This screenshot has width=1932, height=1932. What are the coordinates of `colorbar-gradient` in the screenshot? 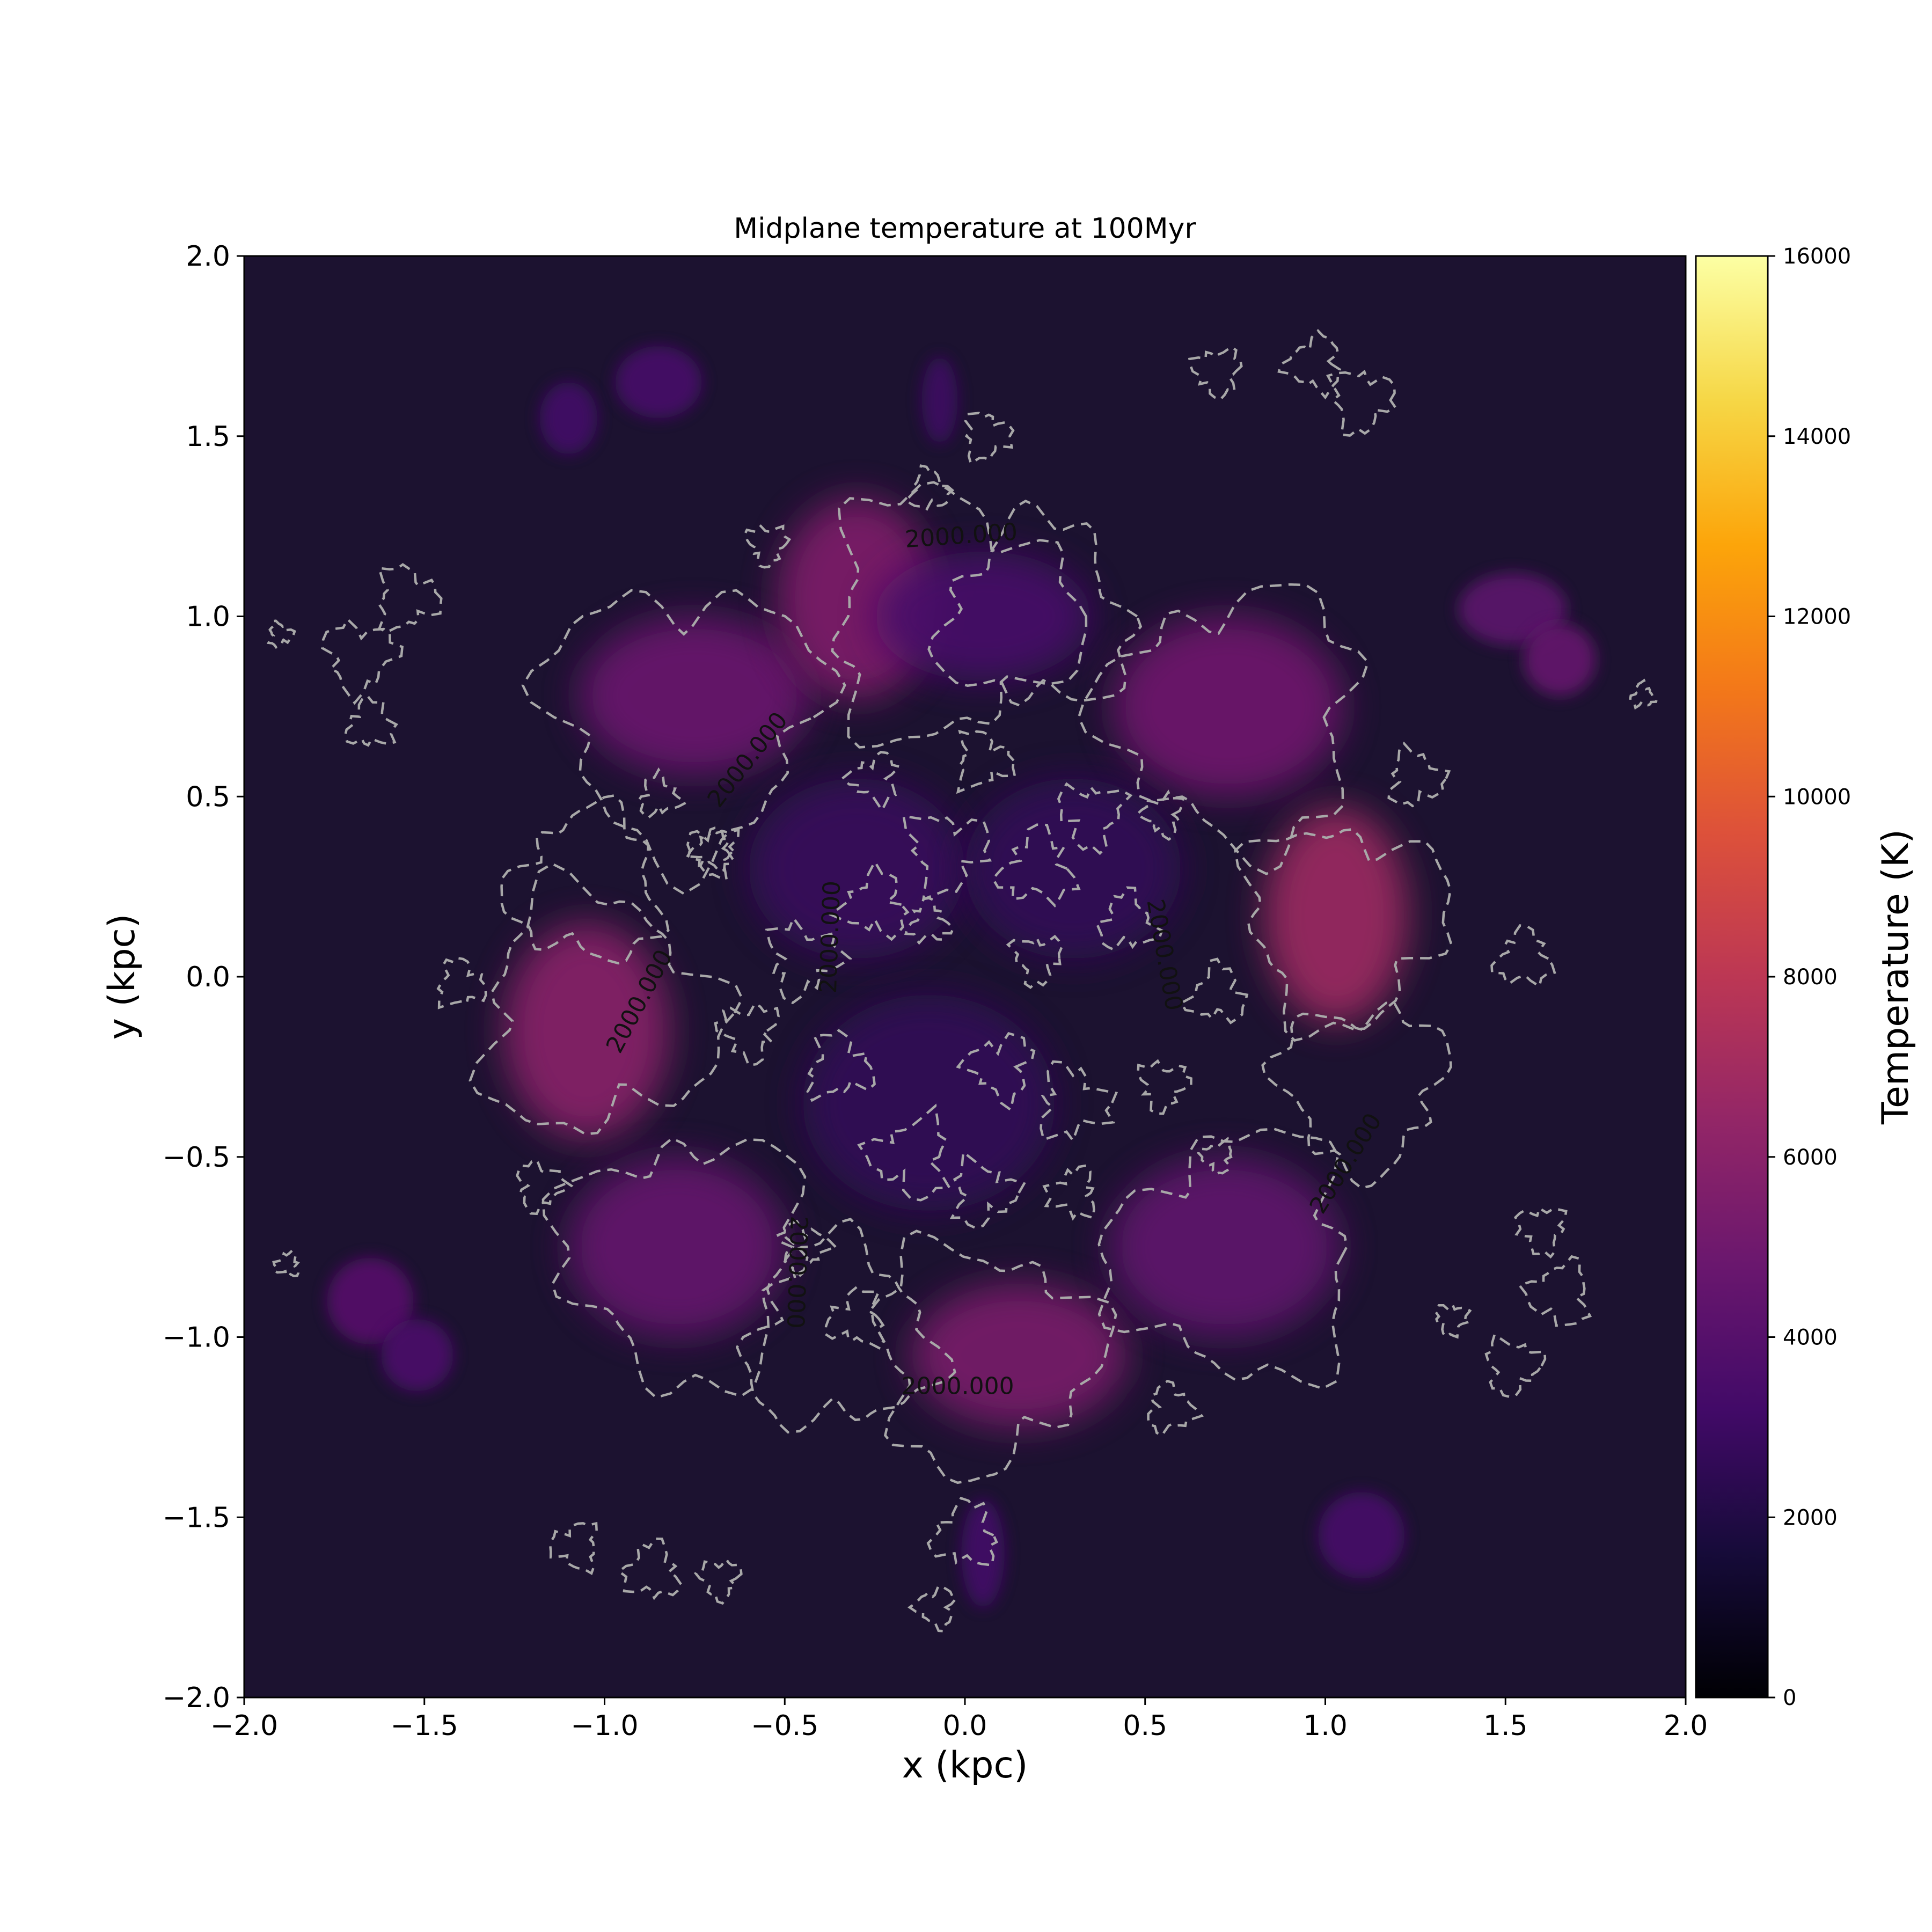 It's located at (1732, 977).